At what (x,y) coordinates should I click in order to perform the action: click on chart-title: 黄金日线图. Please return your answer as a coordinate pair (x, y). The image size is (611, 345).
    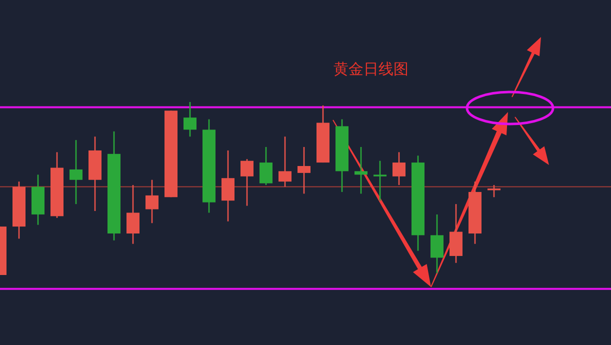
    Looking at the image, I should click on (371, 69).